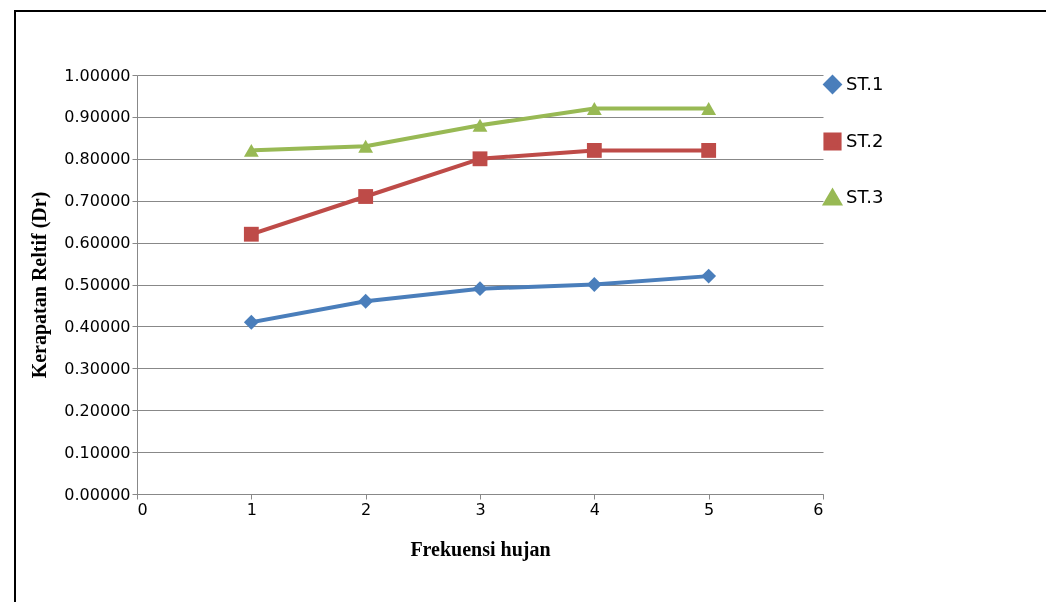 Image resolution: width=1050 pixels, height=604 pixels. I want to click on x-tick-label: 3, so click(480, 509).